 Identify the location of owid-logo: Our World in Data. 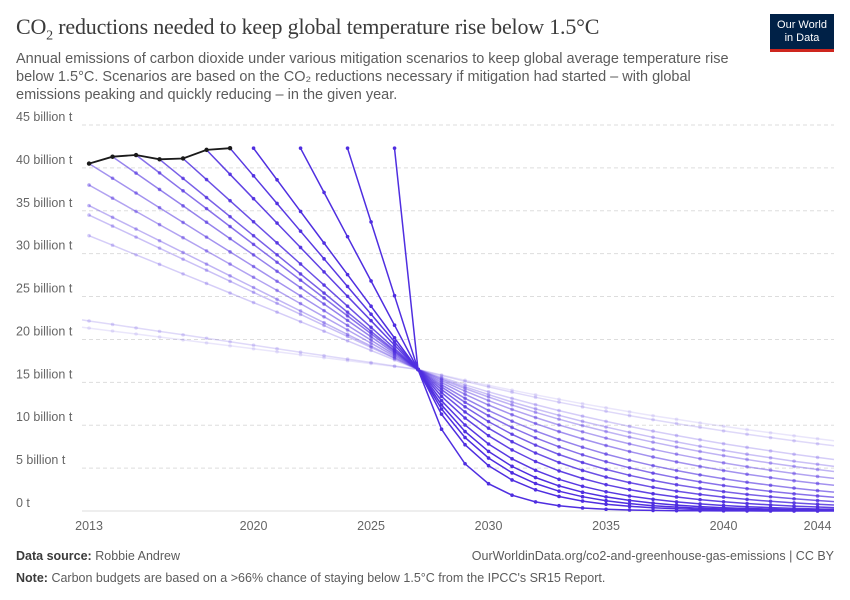
(802, 33).